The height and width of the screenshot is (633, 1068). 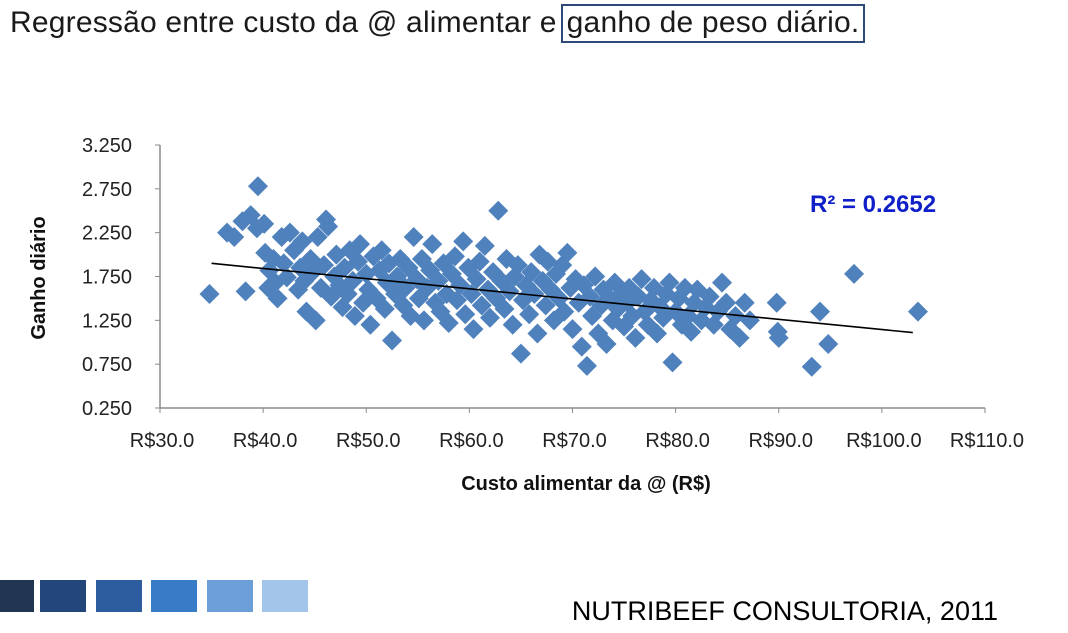 I want to click on r2-annotation: R² = 0.2652, so click(x=873, y=204).